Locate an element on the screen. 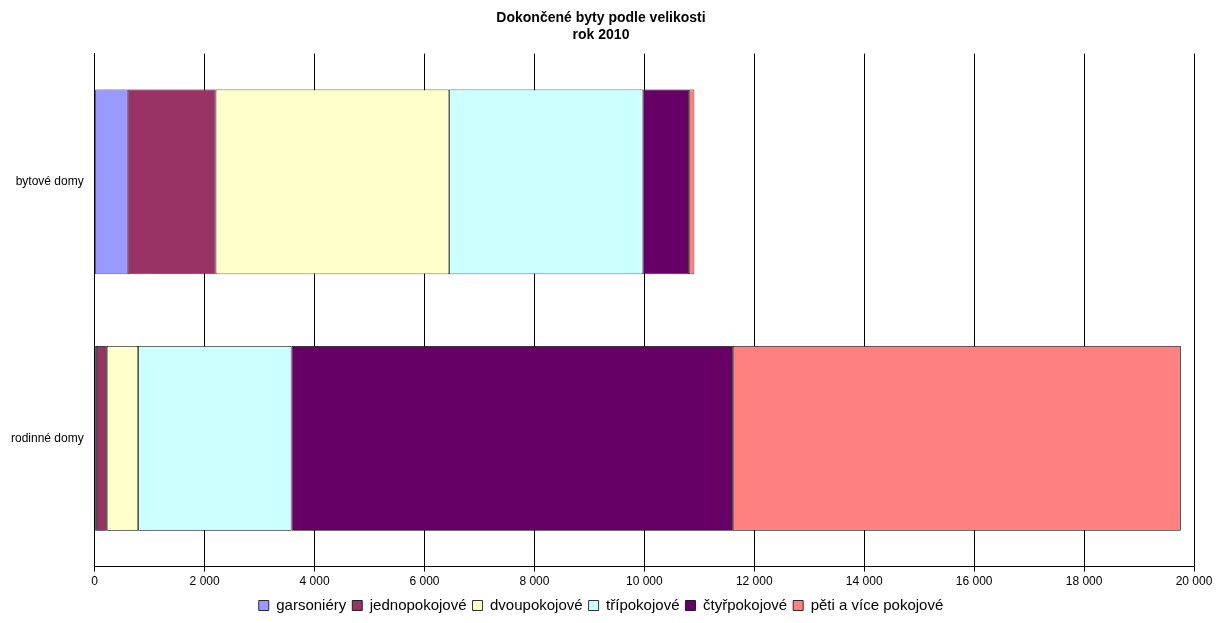 The height and width of the screenshot is (623, 1218). x-tick-label: 0 is located at coordinates (95, 581).